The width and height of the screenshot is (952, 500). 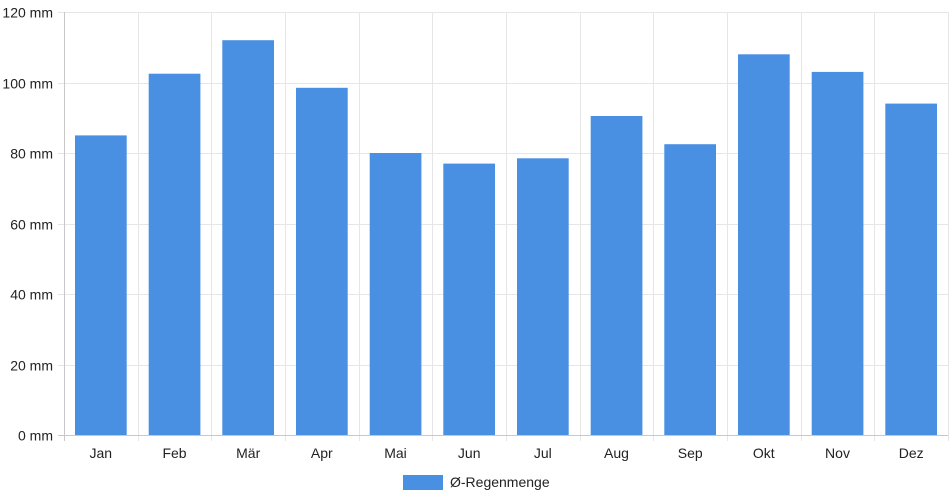 What do you see at coordinates (31, 366) in the screenshot?
I see `y-tick-label: 20 mm` at bounding box center [31, 366].